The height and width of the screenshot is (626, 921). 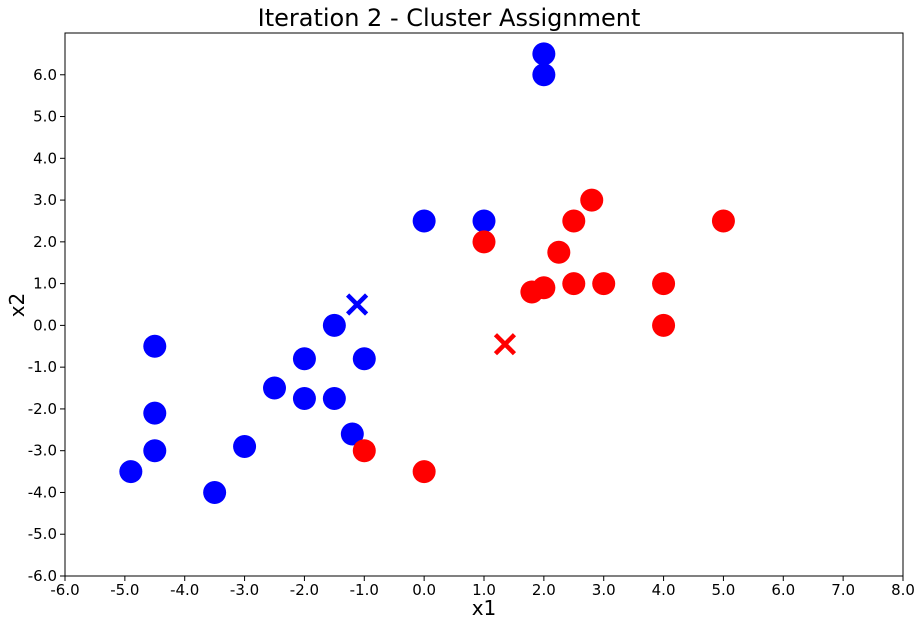 What do you see at coordinates (484, 608) in the screenshot?
I see `x-axis-label: x1` at bounding box center [484, 608].